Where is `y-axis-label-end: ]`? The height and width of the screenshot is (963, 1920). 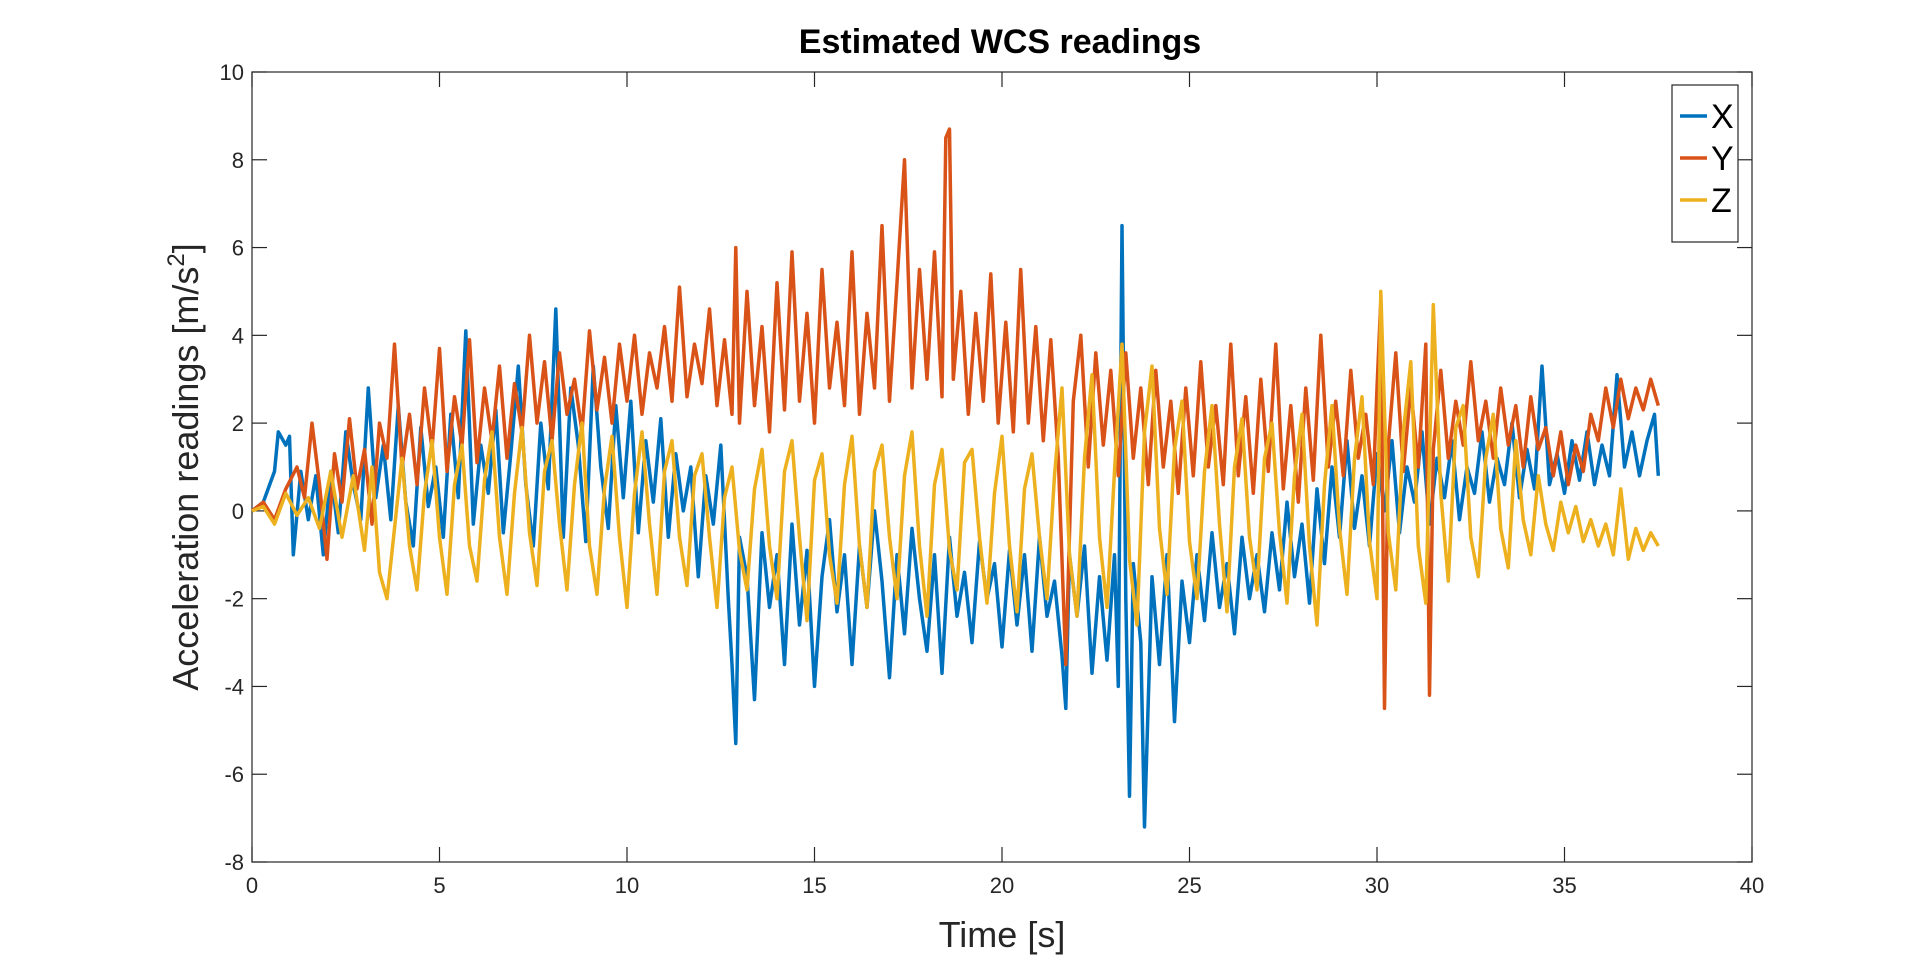 y-axis-label-end: ] is located at coordinates (185, 248).